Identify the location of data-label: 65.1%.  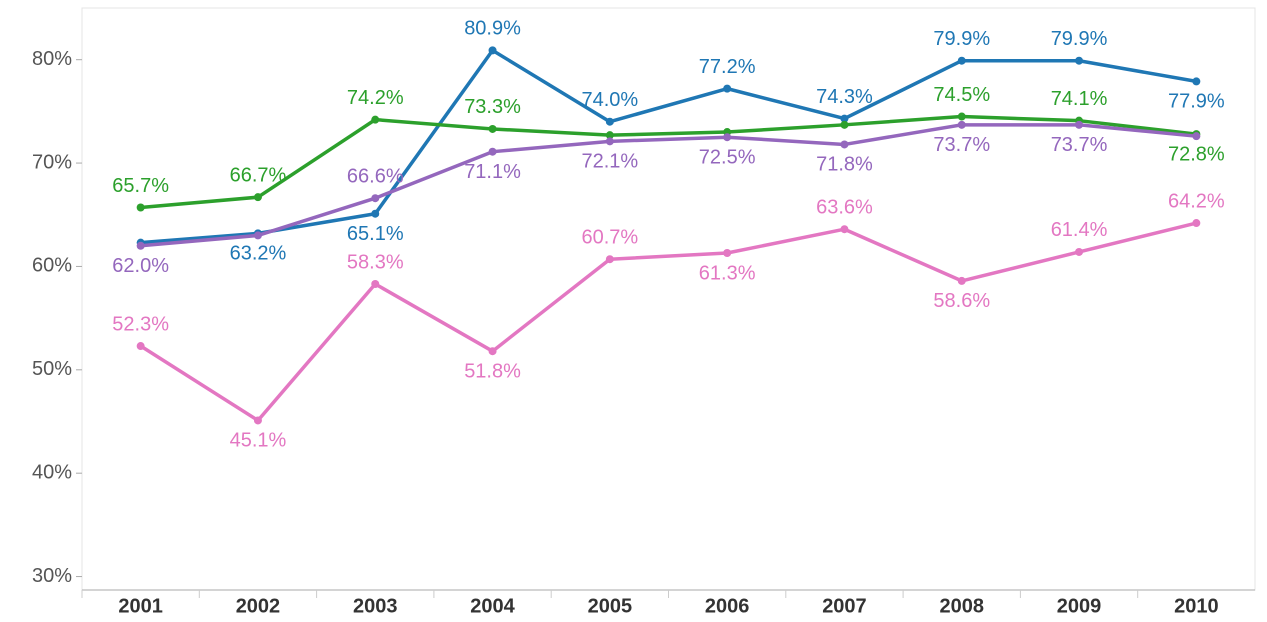
(375, 234).